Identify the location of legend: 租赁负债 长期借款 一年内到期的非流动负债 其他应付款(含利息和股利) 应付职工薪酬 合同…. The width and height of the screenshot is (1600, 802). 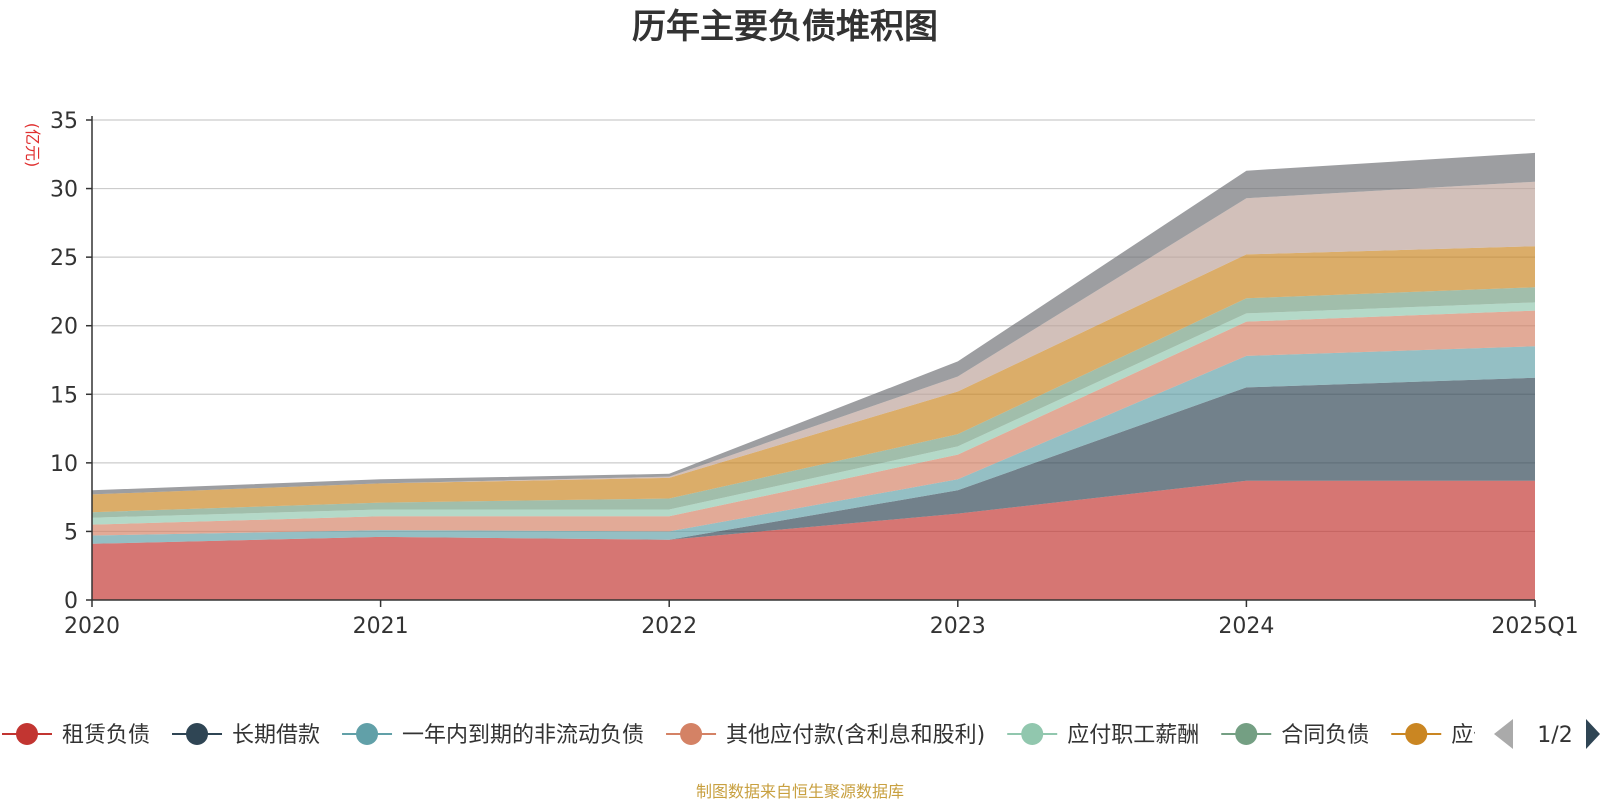
(801, 735).